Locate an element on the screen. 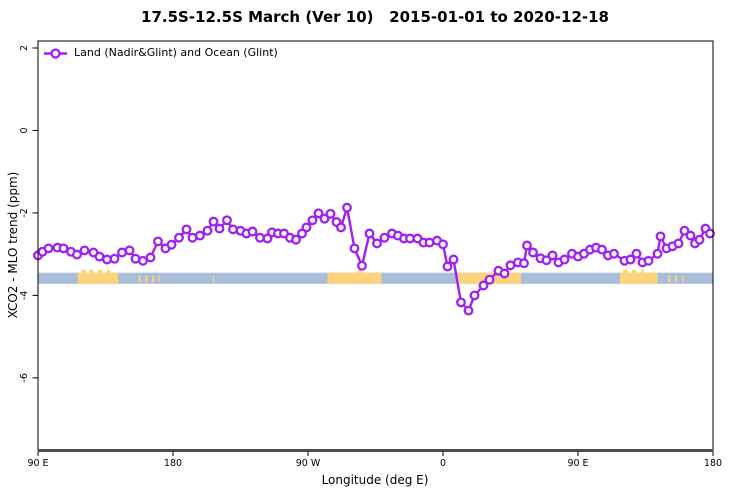 The width and height of the screenshot is (750, 500). y-tick-label: -6 is located at coordinates (24, 377).